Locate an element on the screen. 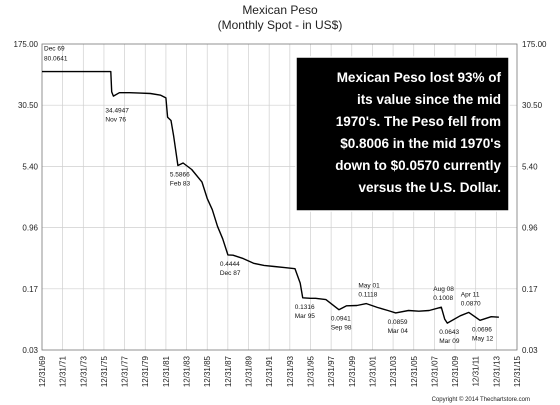 Image resolution: width=560 pixels, height=405 pixels. y-tick-label-right: 0.03 is located at coordinates (530, 350).